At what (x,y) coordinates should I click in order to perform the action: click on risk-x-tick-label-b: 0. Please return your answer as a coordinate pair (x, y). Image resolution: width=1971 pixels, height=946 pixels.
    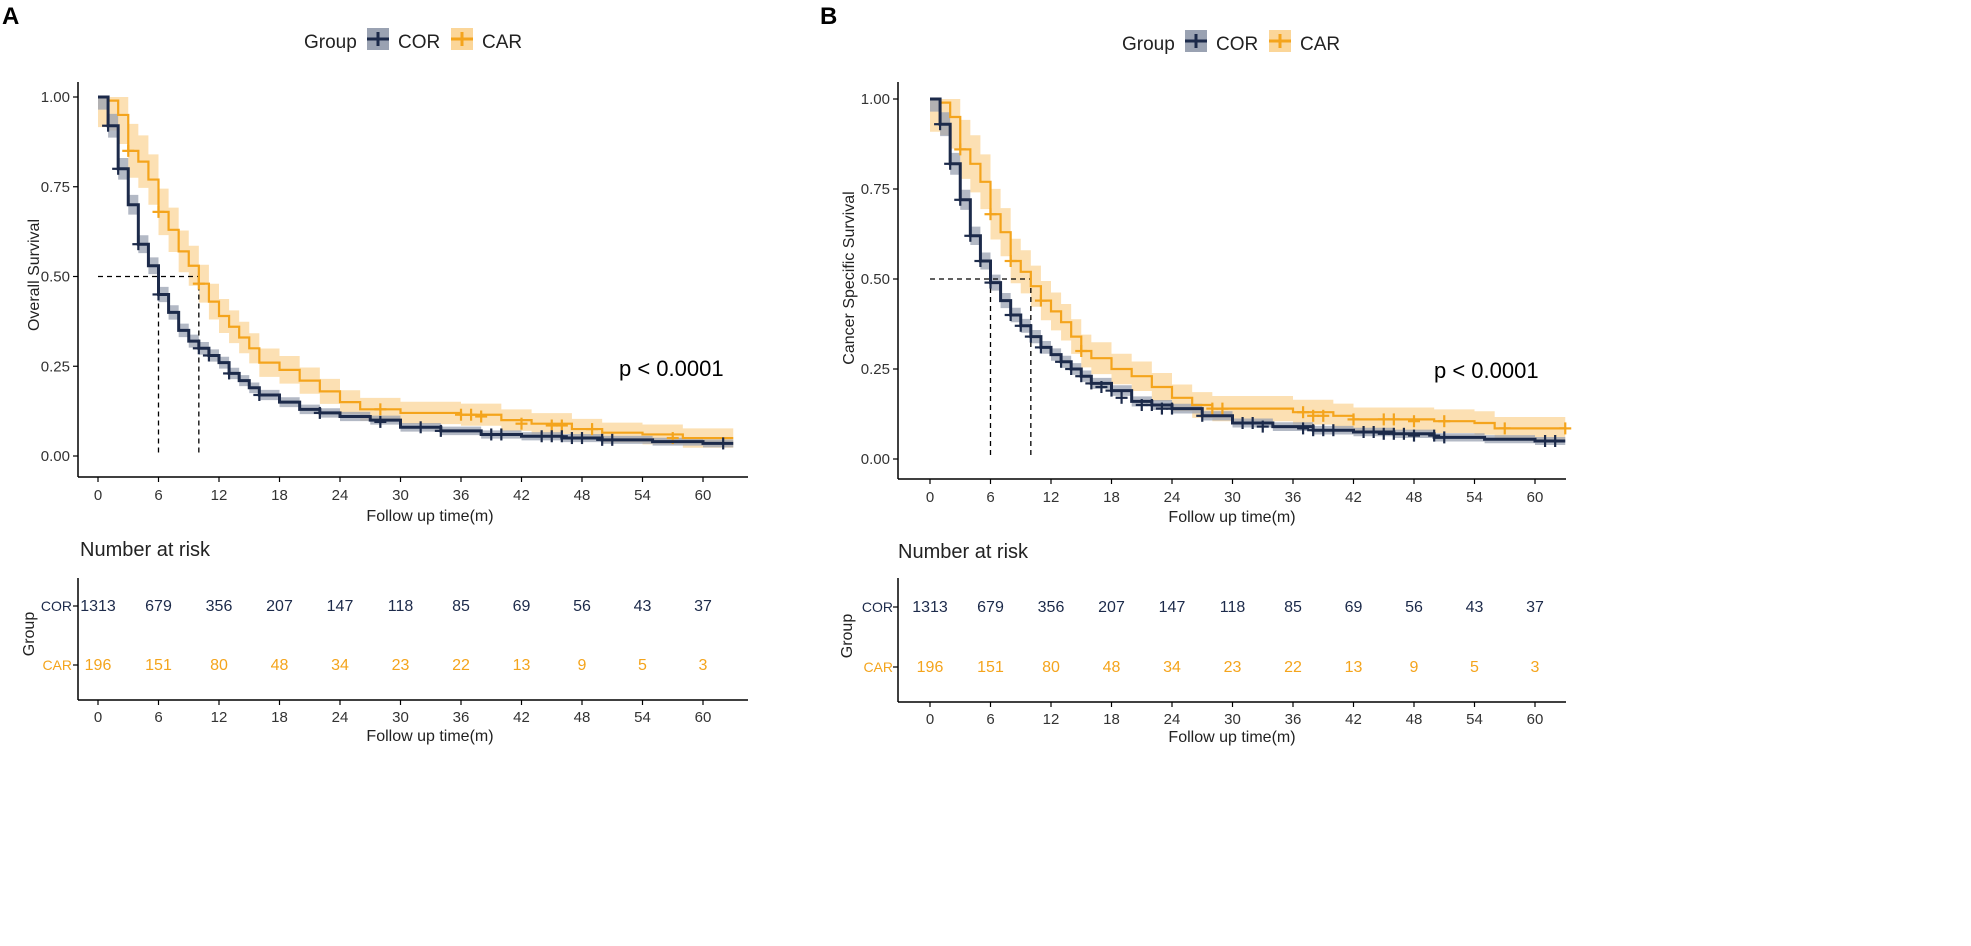
    Looking at the image, I should click on (930, 719).